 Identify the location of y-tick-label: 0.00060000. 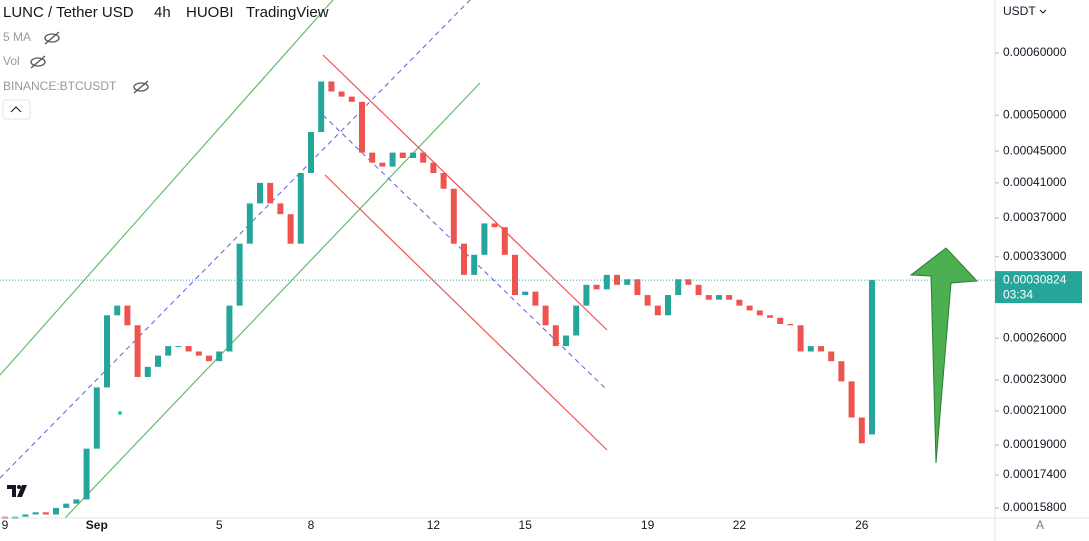
(1035, 52).